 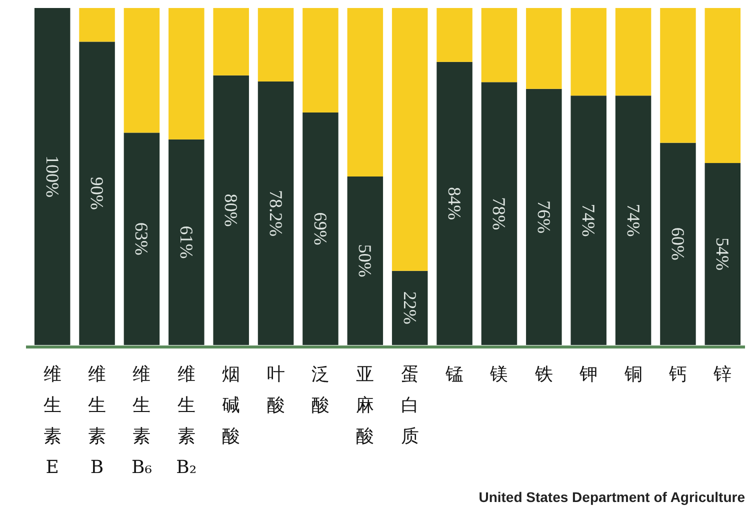 What do you see at coordinates (498, 374) in the screenshot?
I see `x-tick-label: 镁` at bounding box center [498, 374].